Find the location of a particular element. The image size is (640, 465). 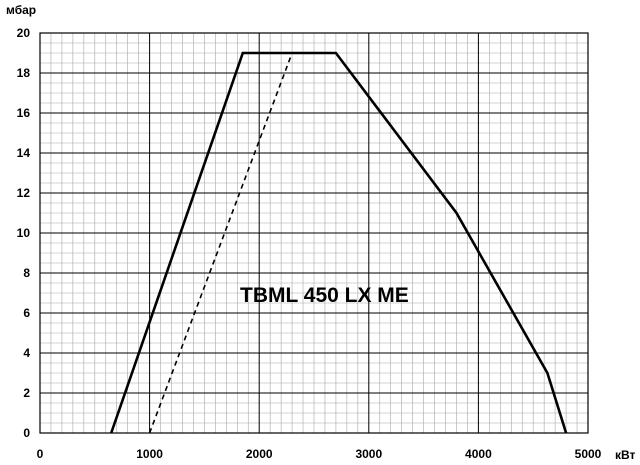

x-tick-label: 0 is located at coordinates (40, 454).